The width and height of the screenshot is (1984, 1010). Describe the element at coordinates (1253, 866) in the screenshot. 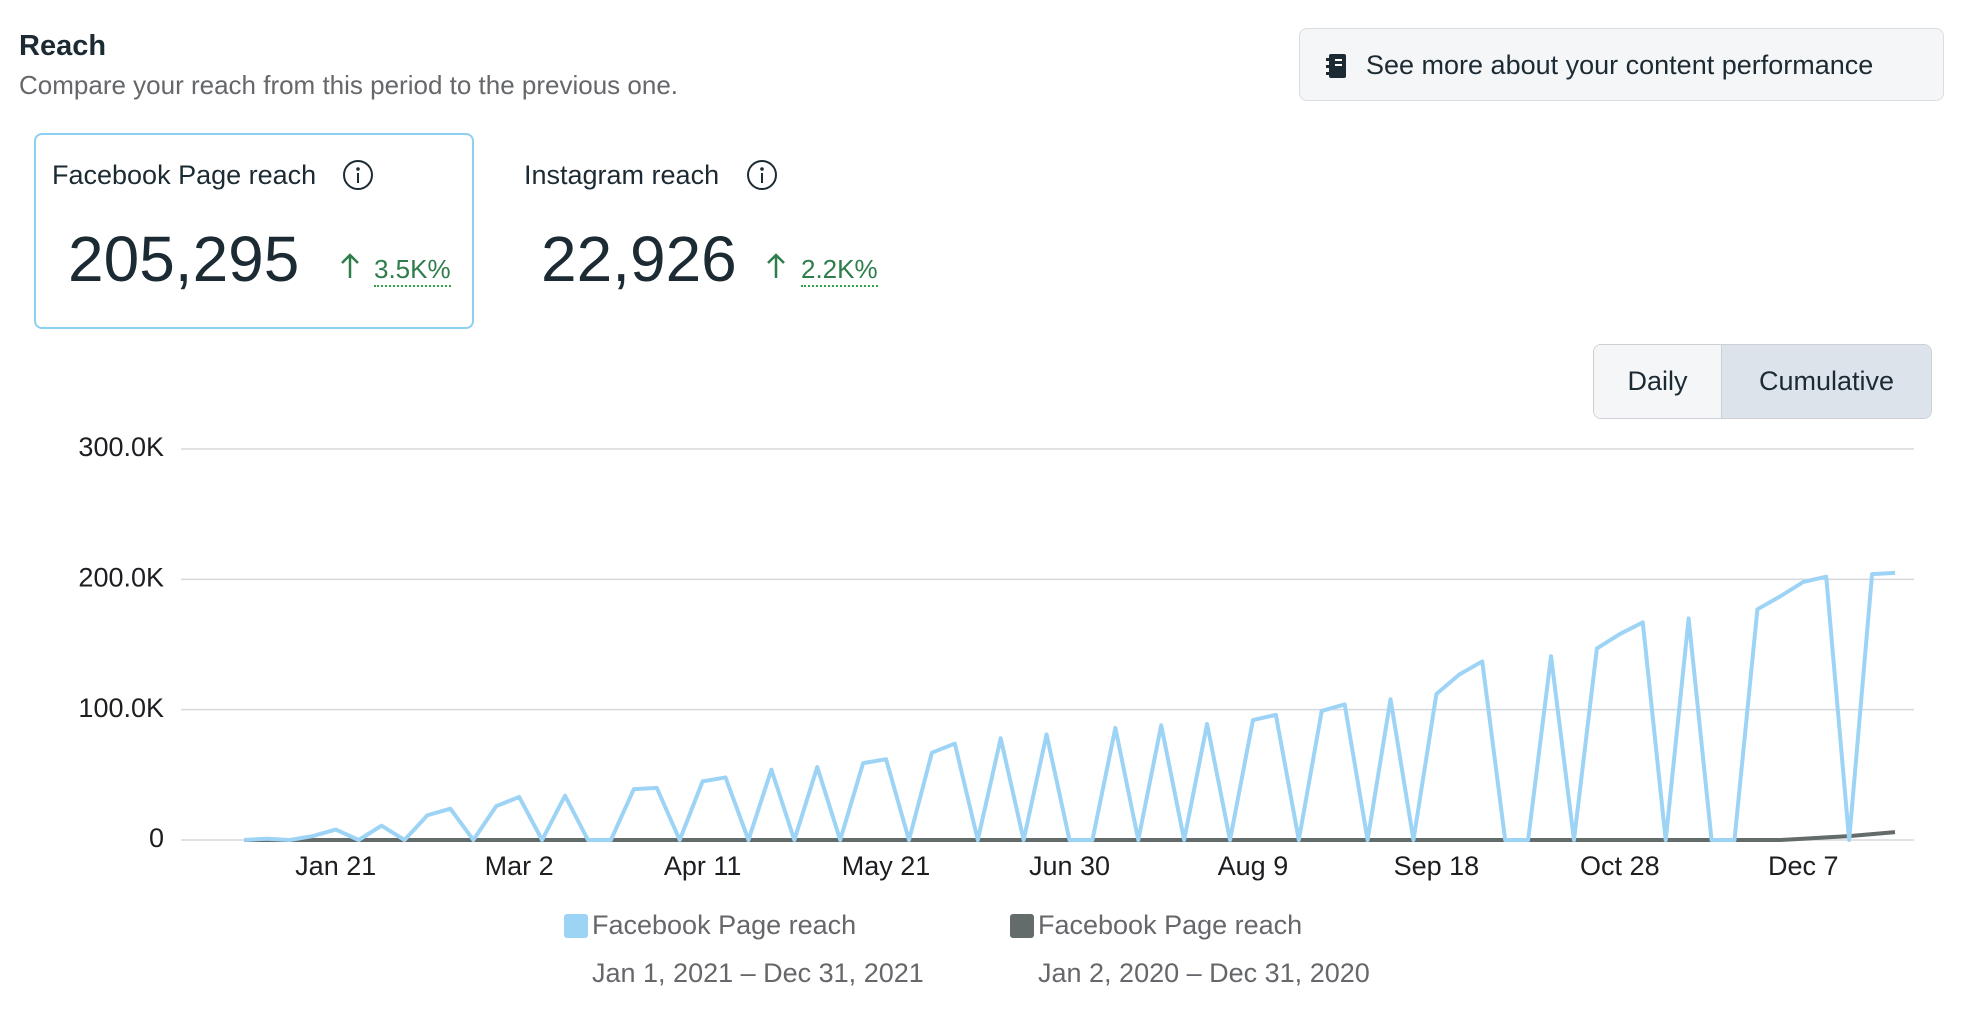

I see `x-tick-label: Aug 9` at that location.